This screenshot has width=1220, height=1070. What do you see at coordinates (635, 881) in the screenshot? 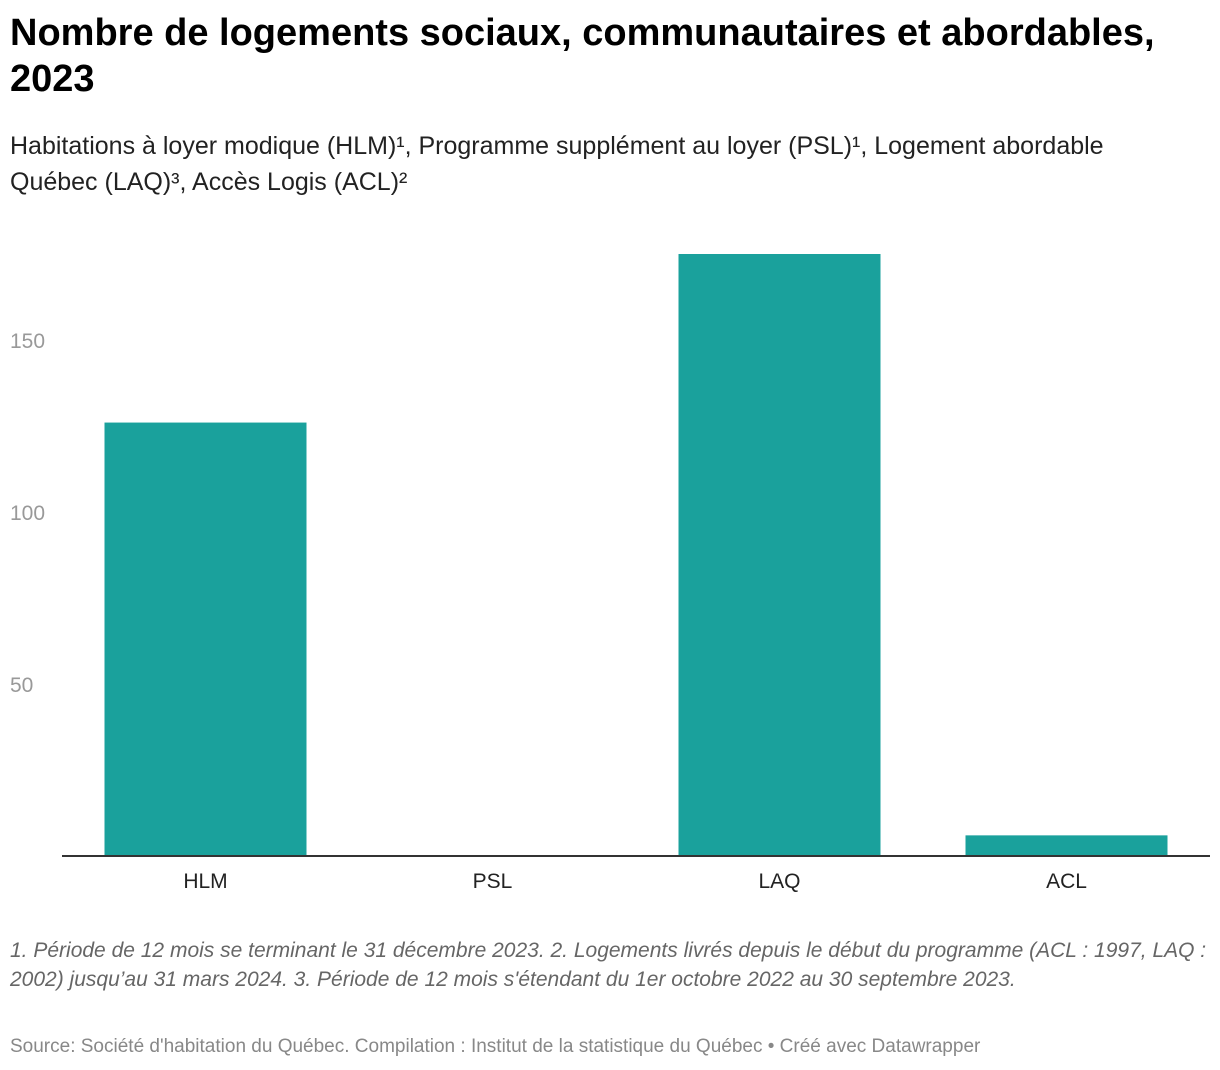
I see `x-category-labels: HLM PSL LAQ ACL` at bounding box center [635, 881].